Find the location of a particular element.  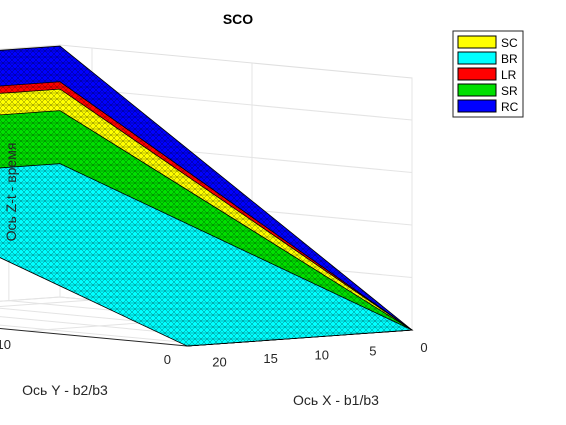

legend-label-sc: SC is located at coordinates (509, 43).